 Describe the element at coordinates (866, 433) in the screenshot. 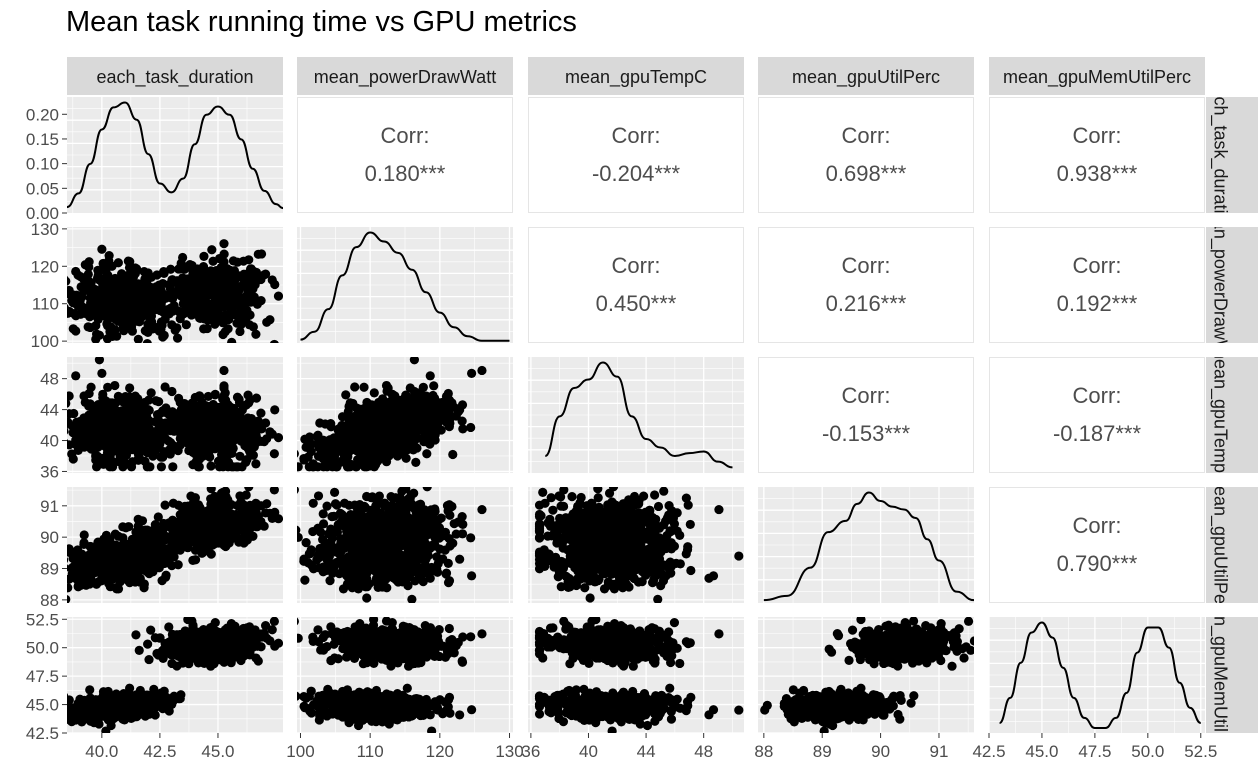

I see `correlation-value: -0.153***` at that location.